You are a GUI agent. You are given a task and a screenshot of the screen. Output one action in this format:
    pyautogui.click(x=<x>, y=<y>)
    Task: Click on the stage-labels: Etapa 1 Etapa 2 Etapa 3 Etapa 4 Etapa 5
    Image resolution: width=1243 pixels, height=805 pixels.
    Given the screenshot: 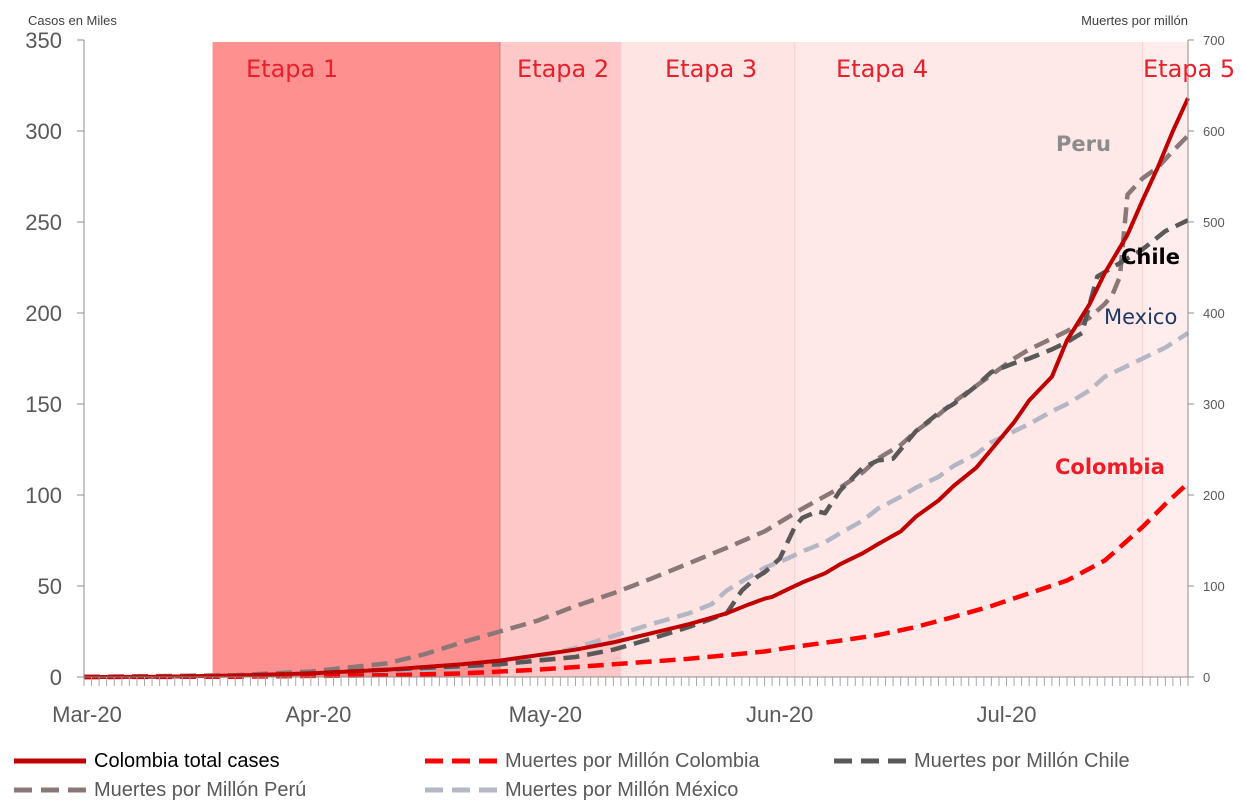 What is the action you would take?
    pyautogui.click(x=740, y=69)
    